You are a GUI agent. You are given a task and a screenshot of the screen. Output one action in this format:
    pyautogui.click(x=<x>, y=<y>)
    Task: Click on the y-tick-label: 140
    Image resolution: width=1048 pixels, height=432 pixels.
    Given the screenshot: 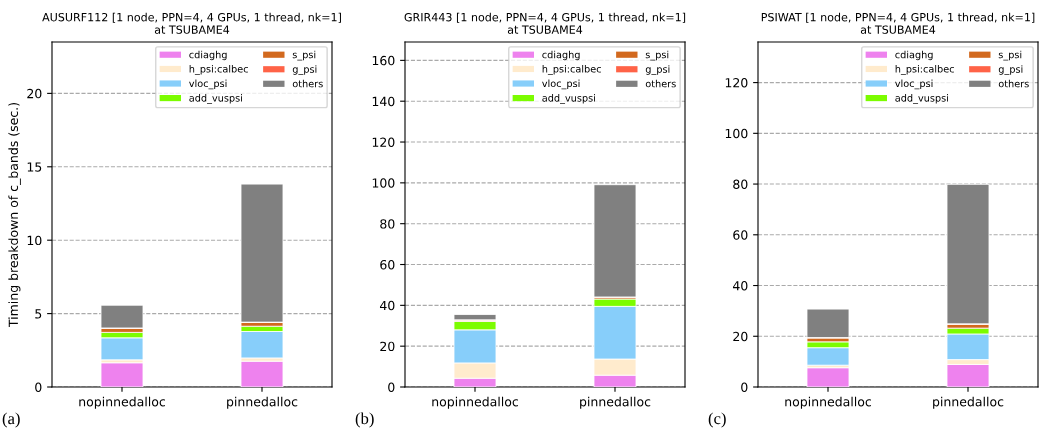 What is the action you would take?
    pyautogui.click(x=383, y=101)
    